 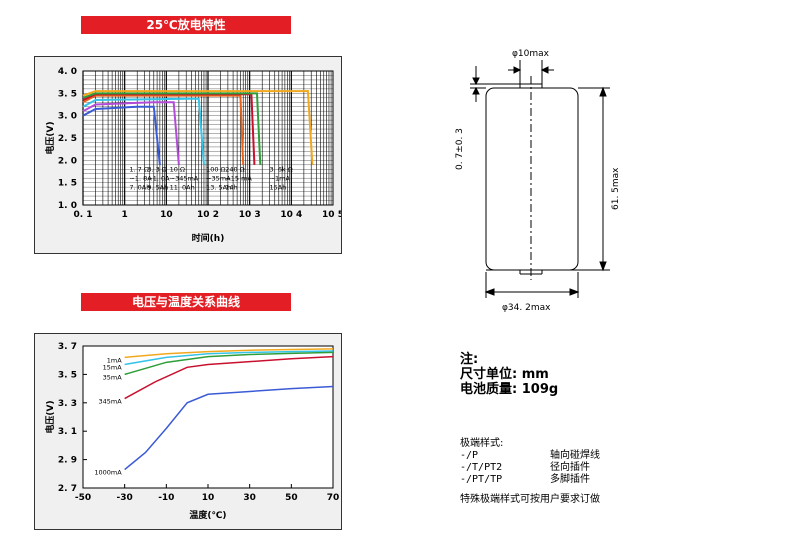 What do you see at coordinates (208, 215) in the screenshot?
I see `x-tick-label: 10 2` at bounding box center [208, 215].